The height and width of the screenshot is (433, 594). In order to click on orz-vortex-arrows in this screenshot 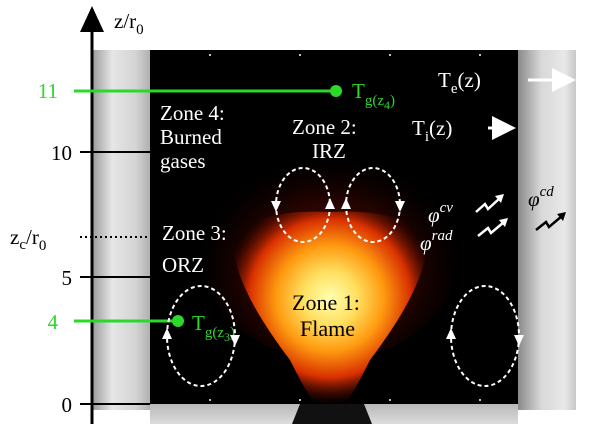, I will do `click(343, 337)`.